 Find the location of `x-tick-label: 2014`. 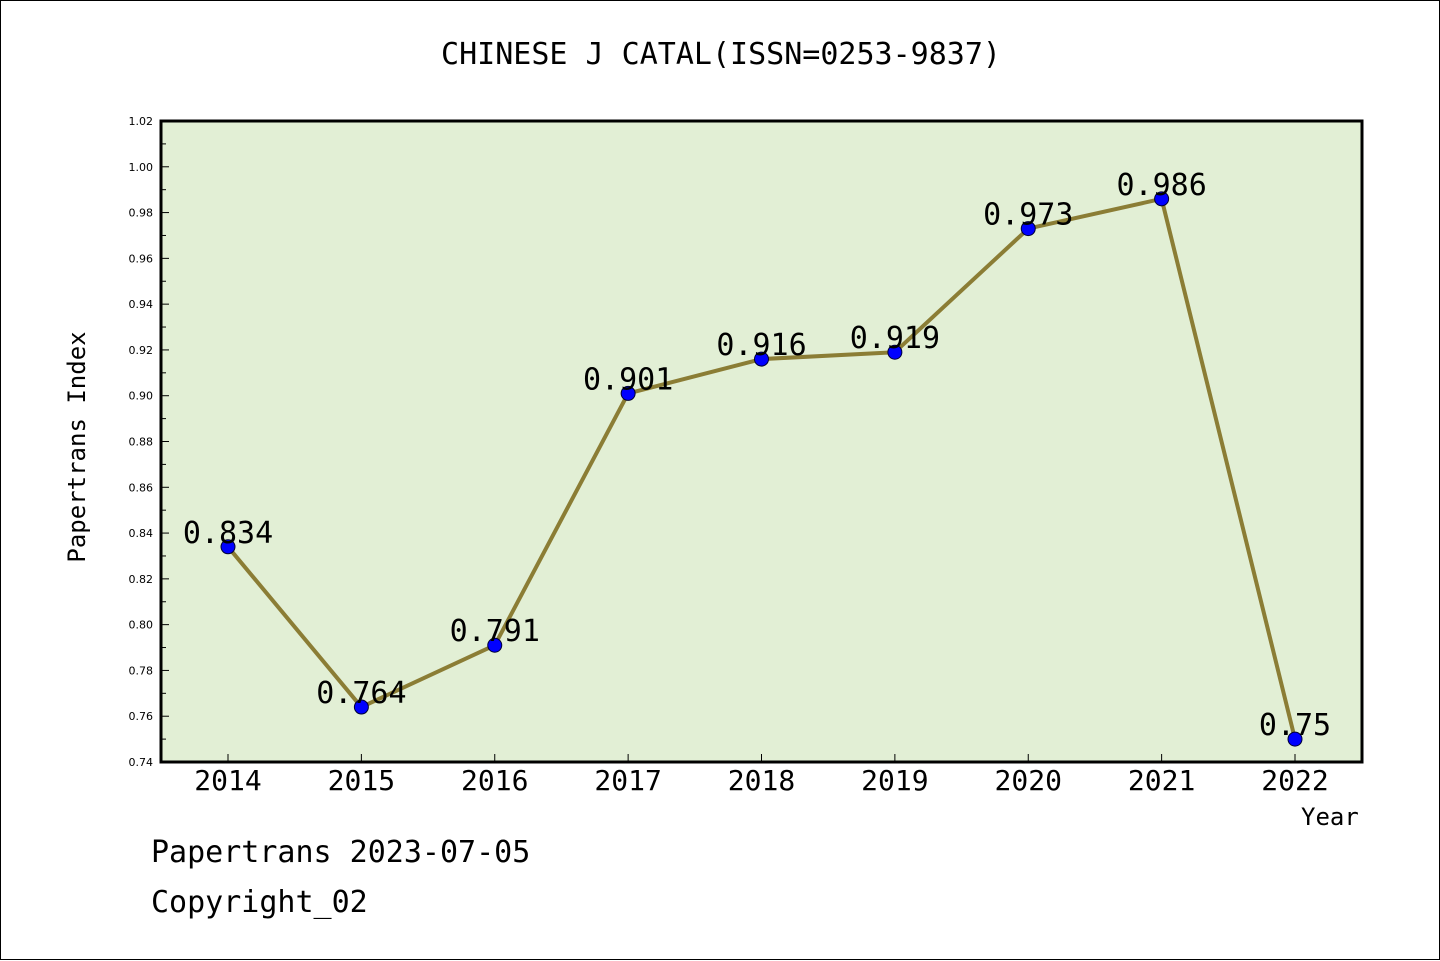

x-tick-label: 2014 is located at coordinates (227, 780).